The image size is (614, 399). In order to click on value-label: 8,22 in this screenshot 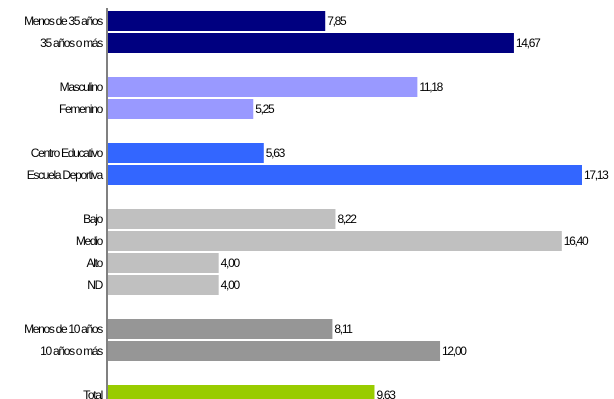, I will do `click(347, 219)`.